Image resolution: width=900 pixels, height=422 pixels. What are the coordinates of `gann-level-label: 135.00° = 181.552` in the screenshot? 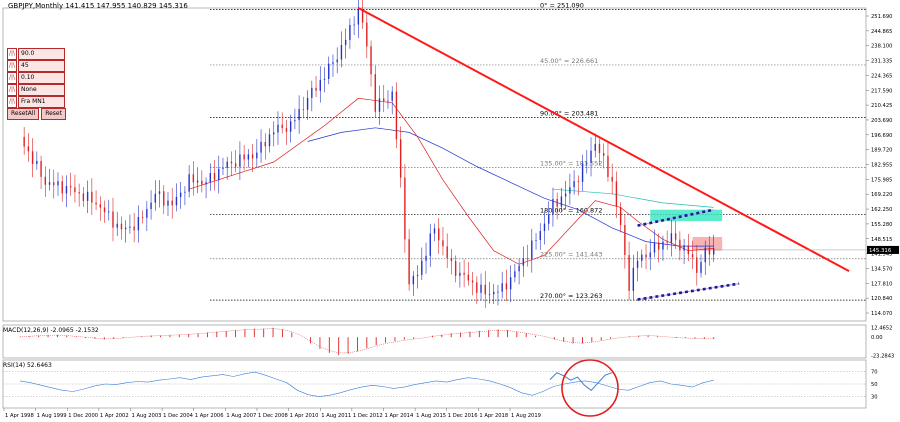 It's located at (571, 164).